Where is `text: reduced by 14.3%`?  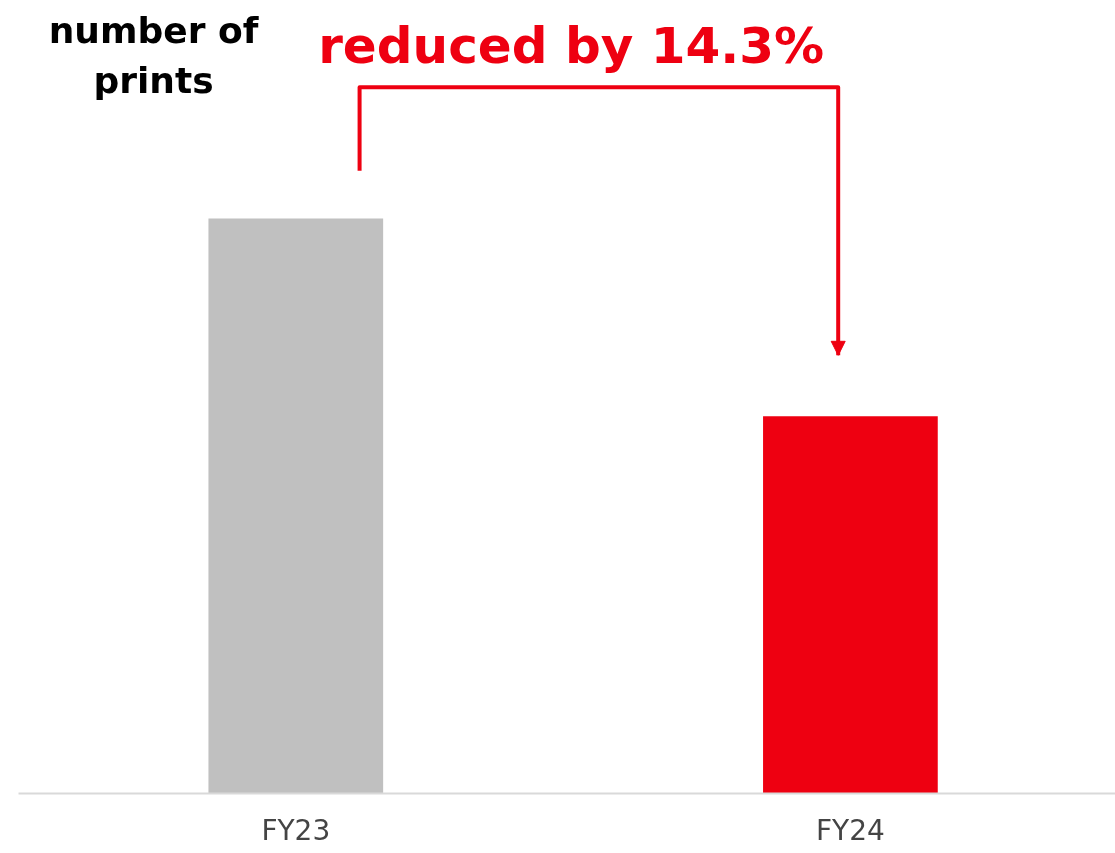
text: reduced by 14.3% is located at coordinates (571, 45).